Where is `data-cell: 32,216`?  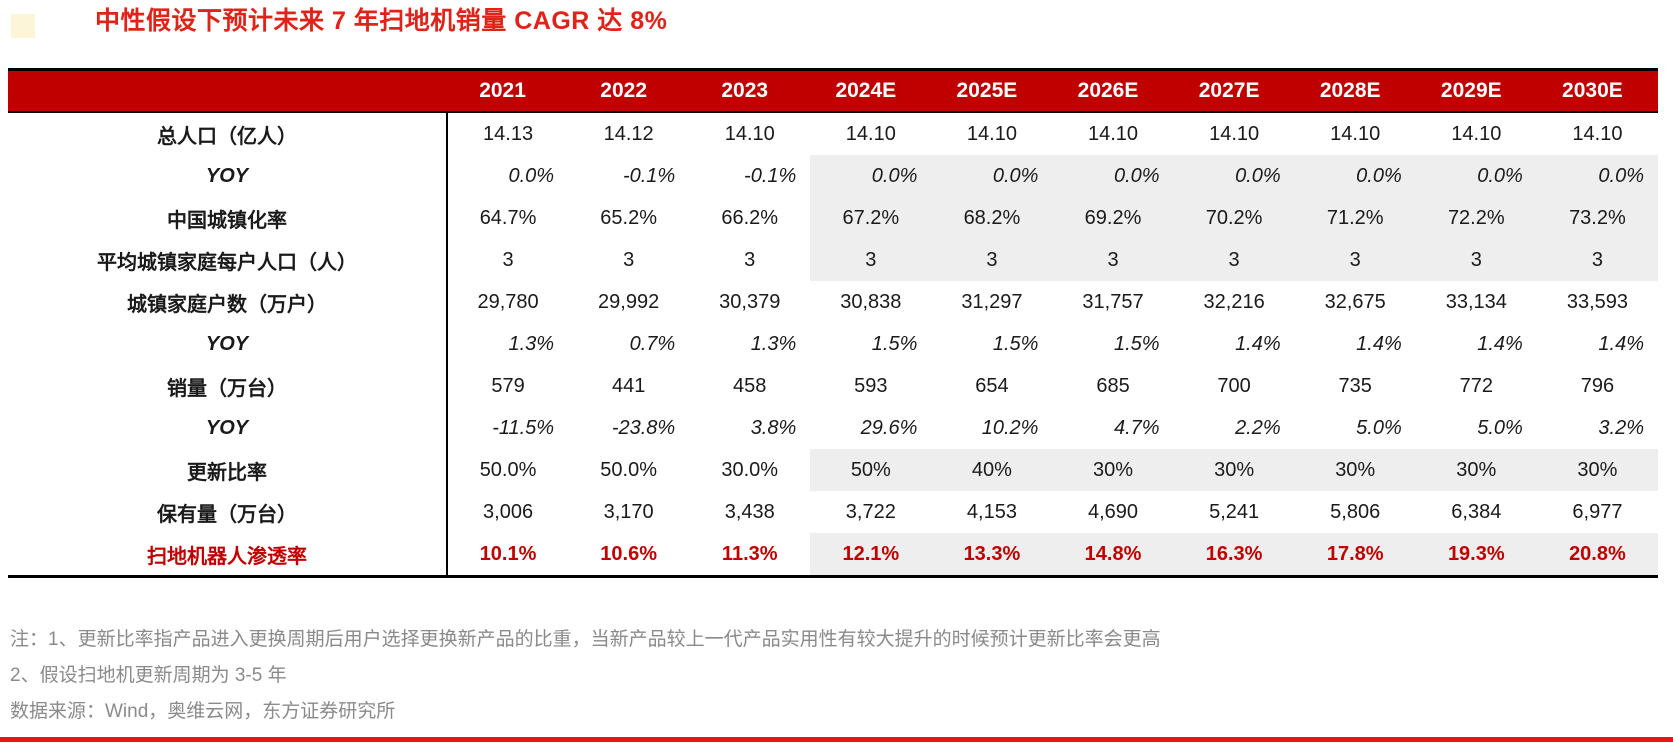
data-cell: 32,216 is located at coordinates (1234, 301).